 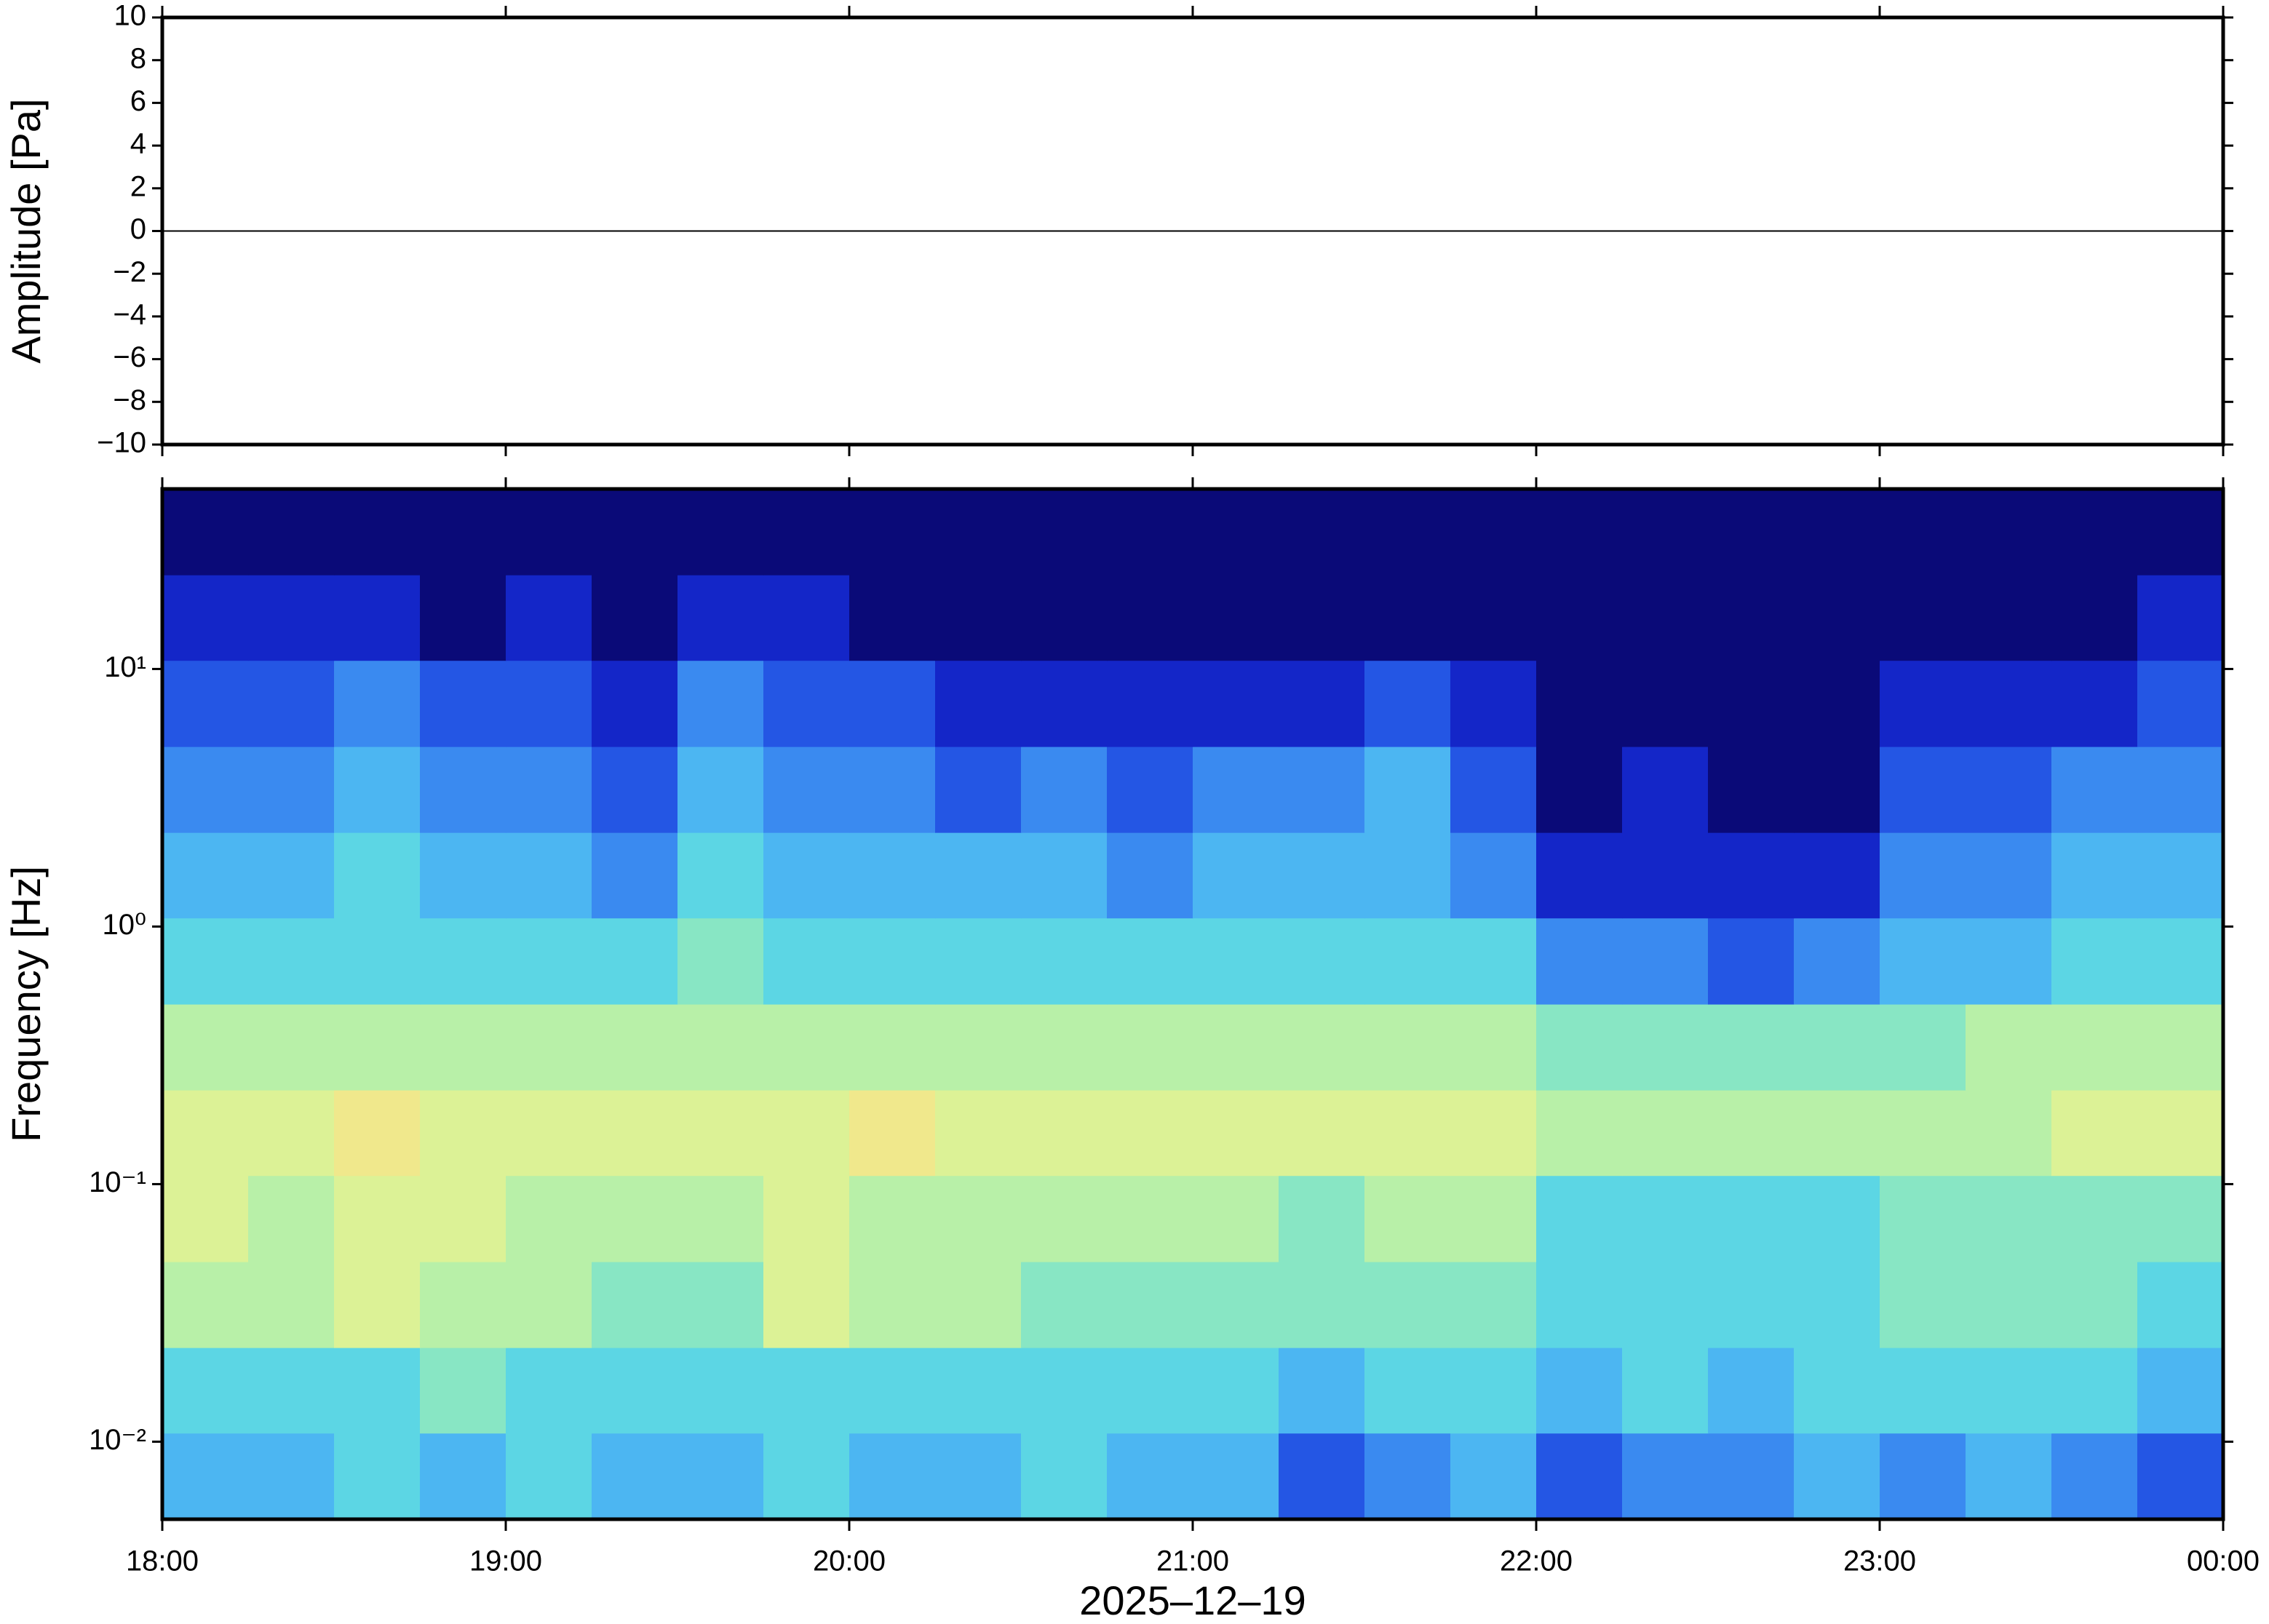 What do you see at coordinates (125, 667) in the screenshot?
I see `y-tick-label: 10¹` at bounding box center [125, 667].